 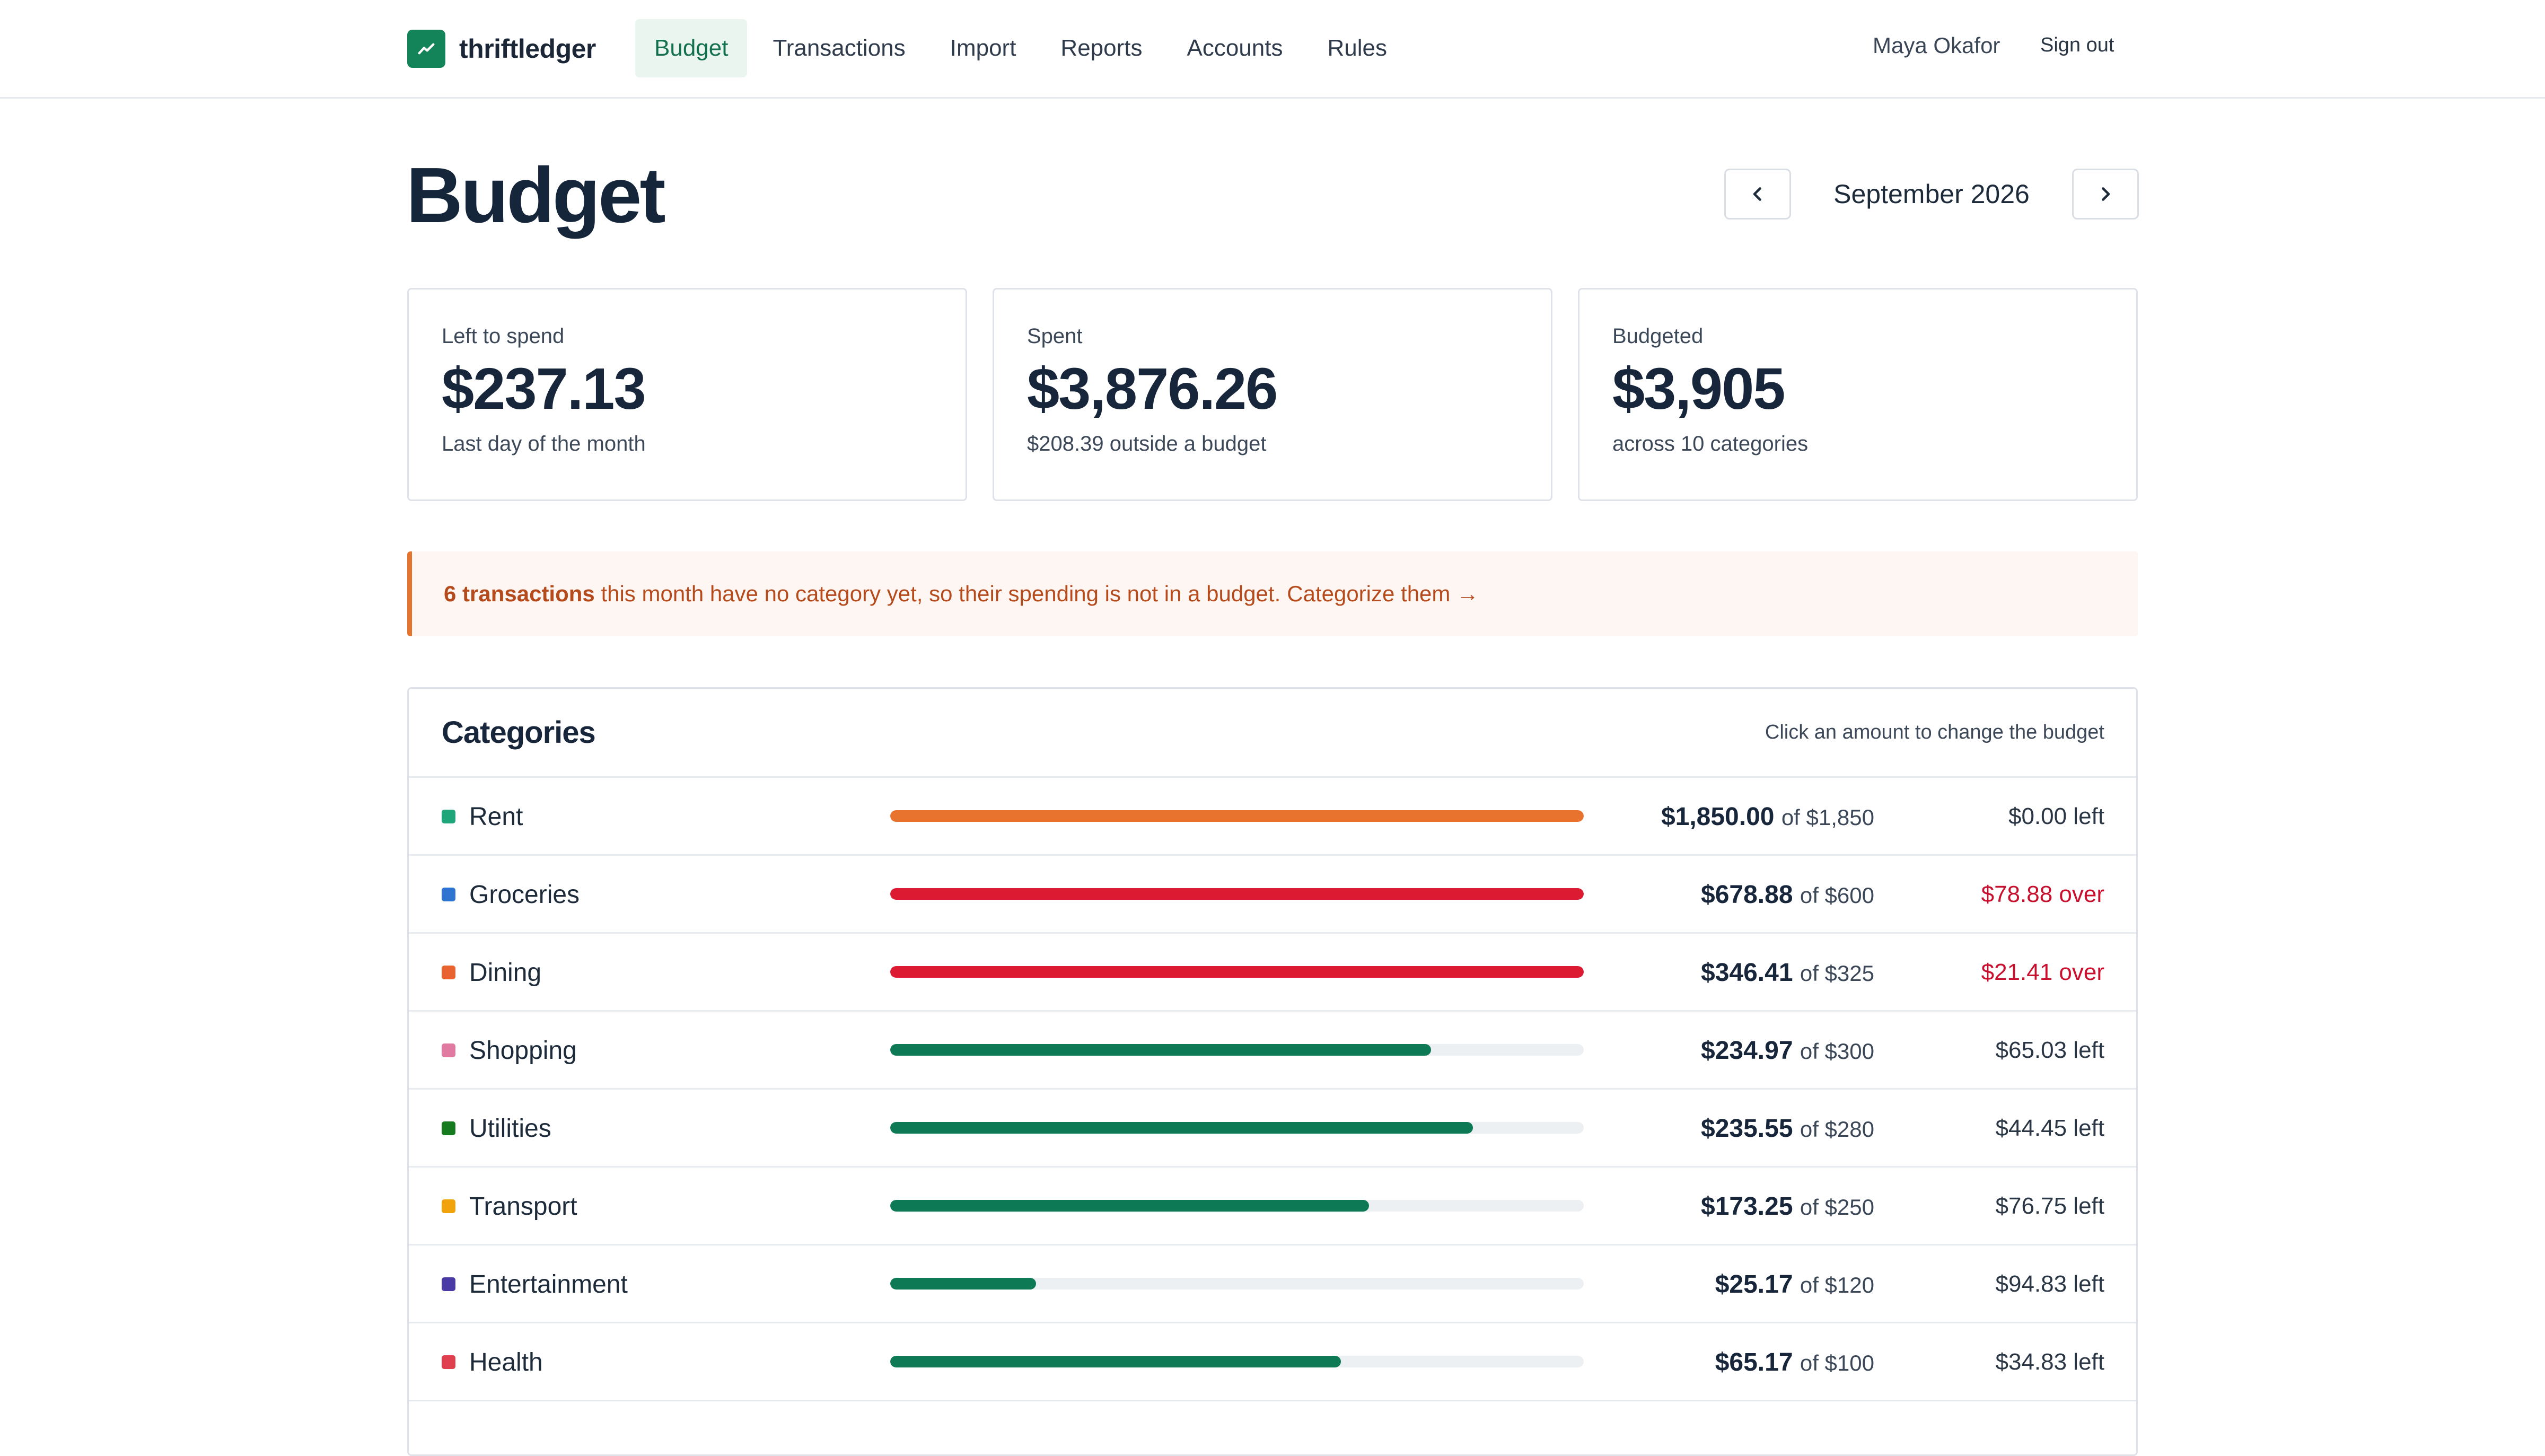 I want to click on category-row: Shopping $234.97 of $300 $65.03 left, so click(x=1272, y=1051).